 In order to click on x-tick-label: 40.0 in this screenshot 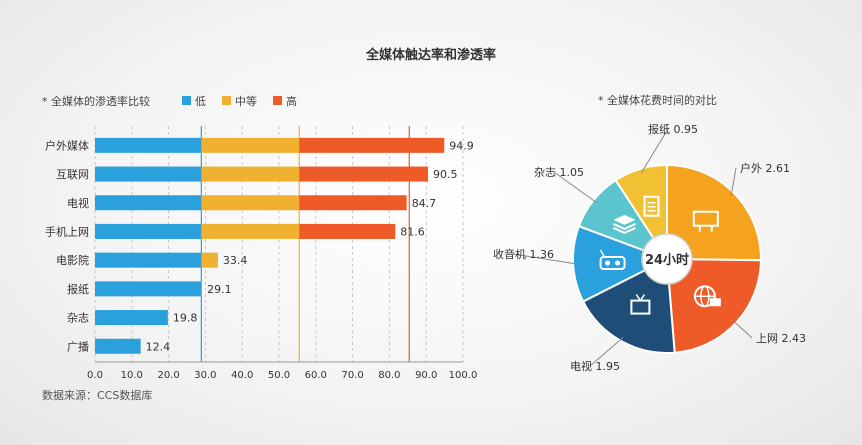, I will do `click(242, 375)`.